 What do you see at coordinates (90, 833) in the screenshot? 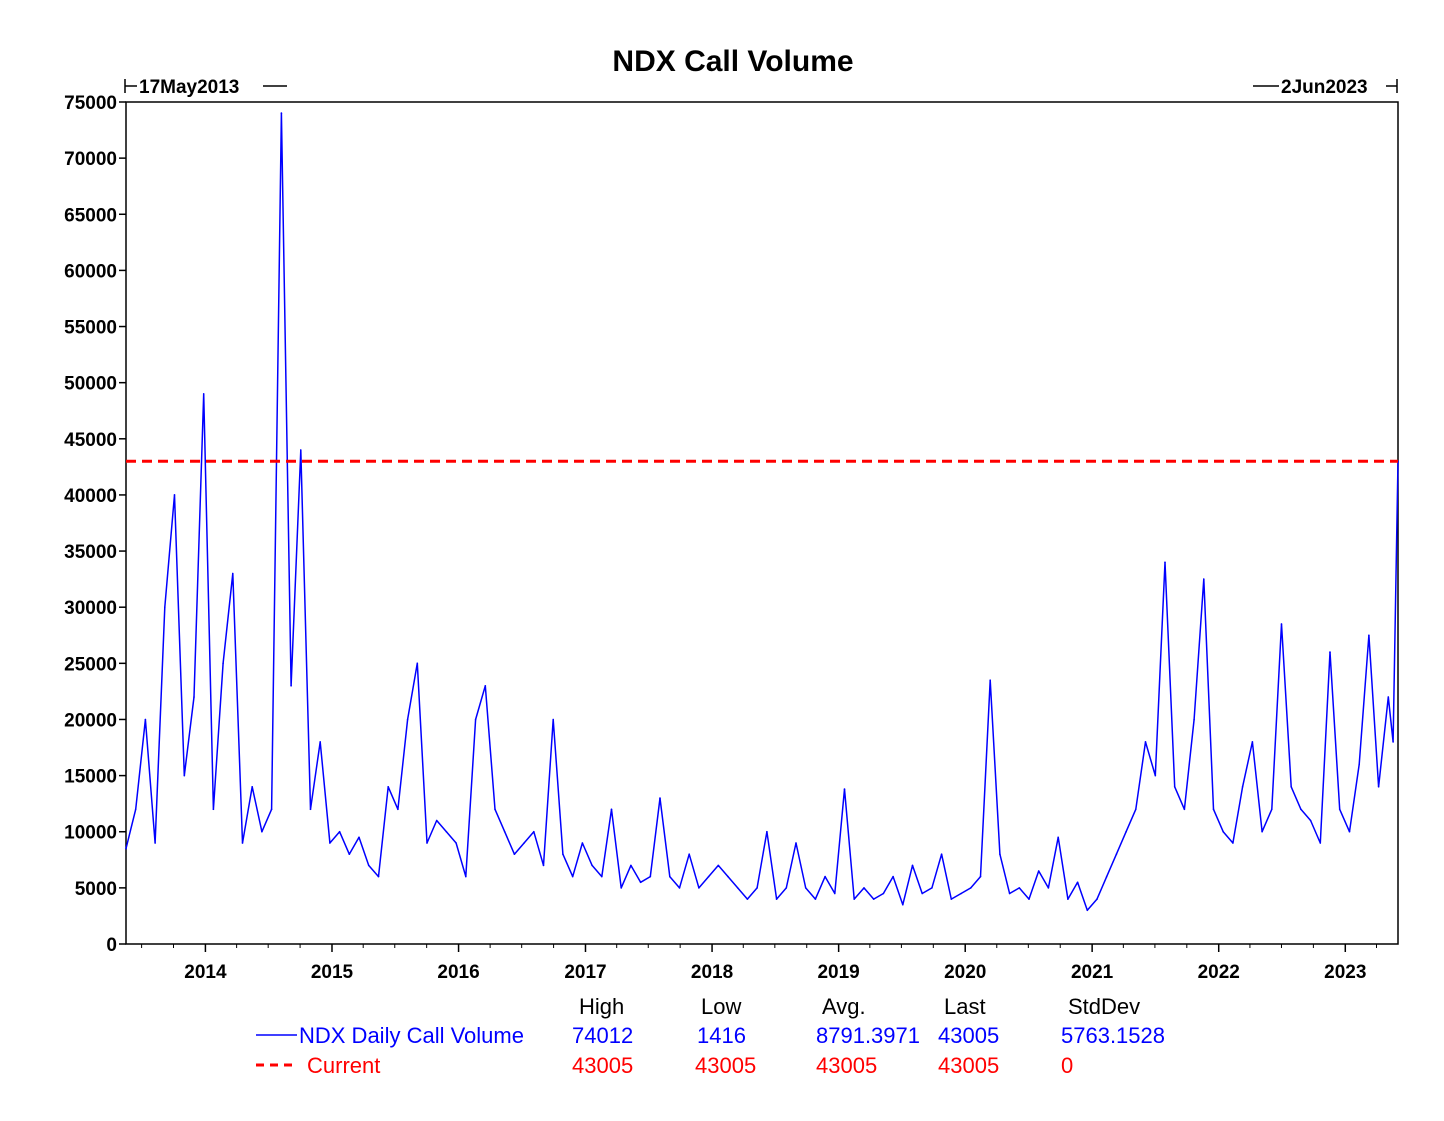
I see `y-tick-label: 10000` at bounding box center [90, 833].